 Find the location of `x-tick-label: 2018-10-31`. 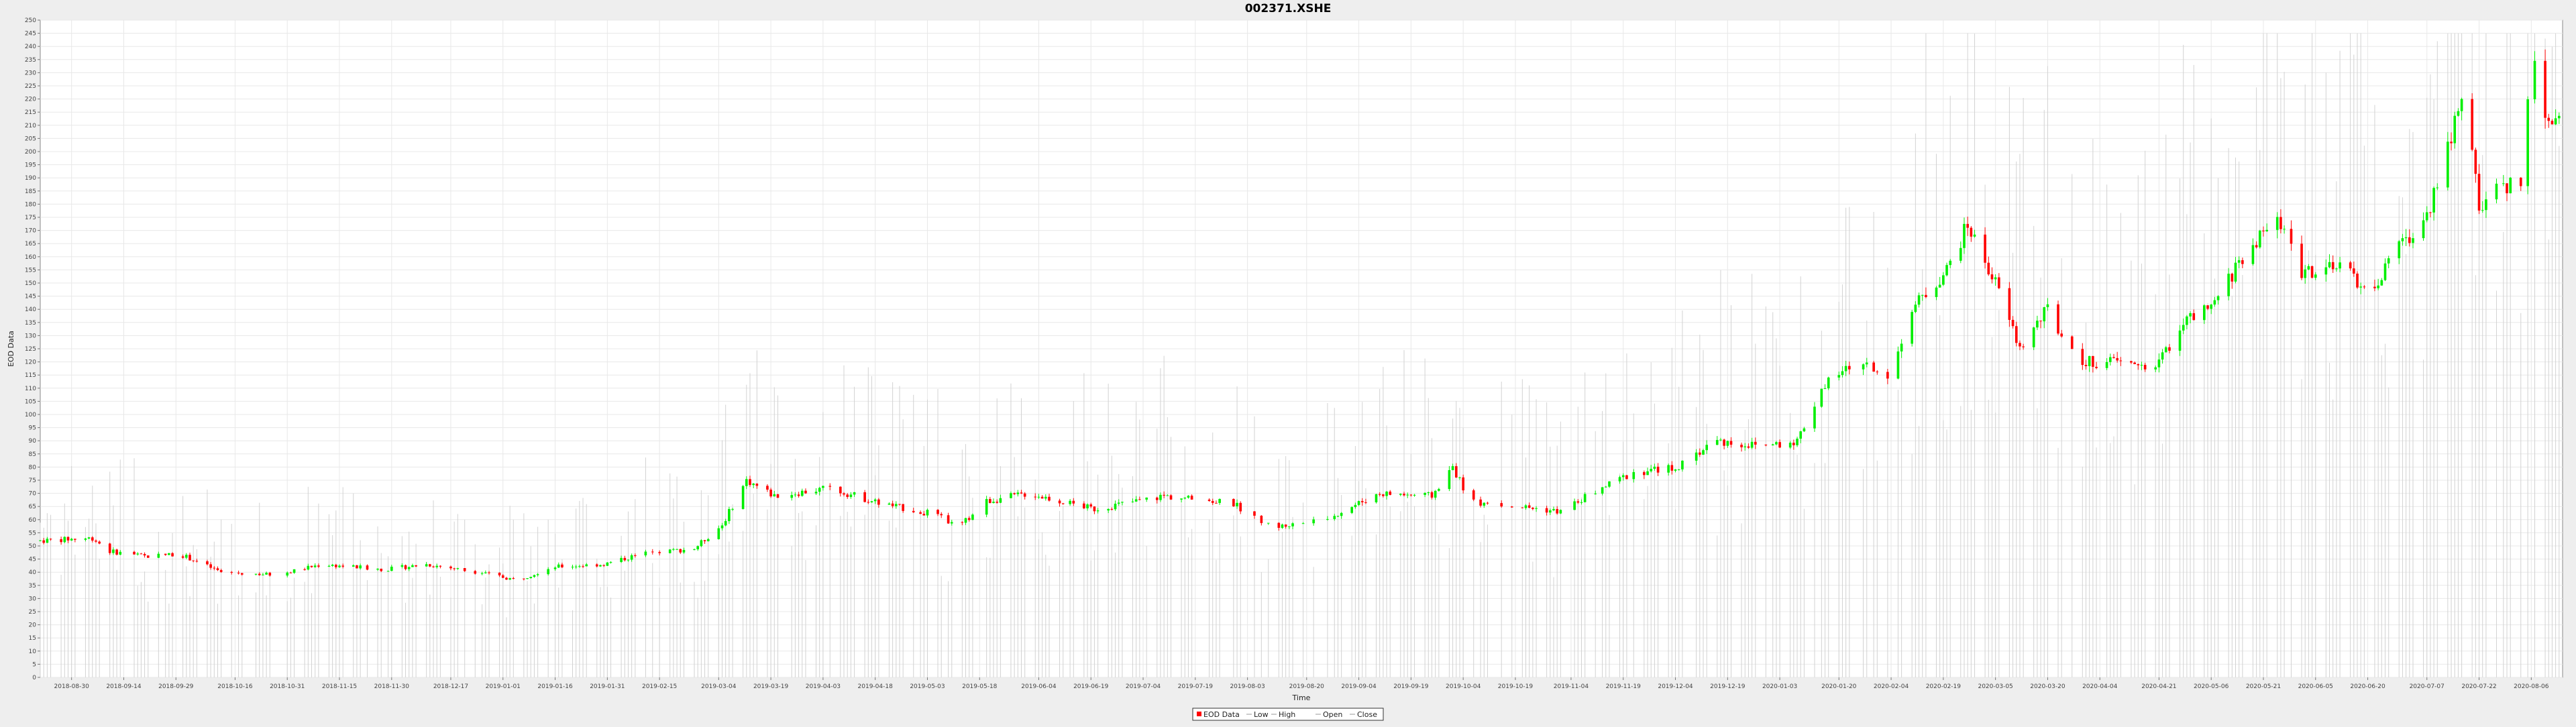

x-tick-label: 2018-10-31 is located at coordinates (287, 686).